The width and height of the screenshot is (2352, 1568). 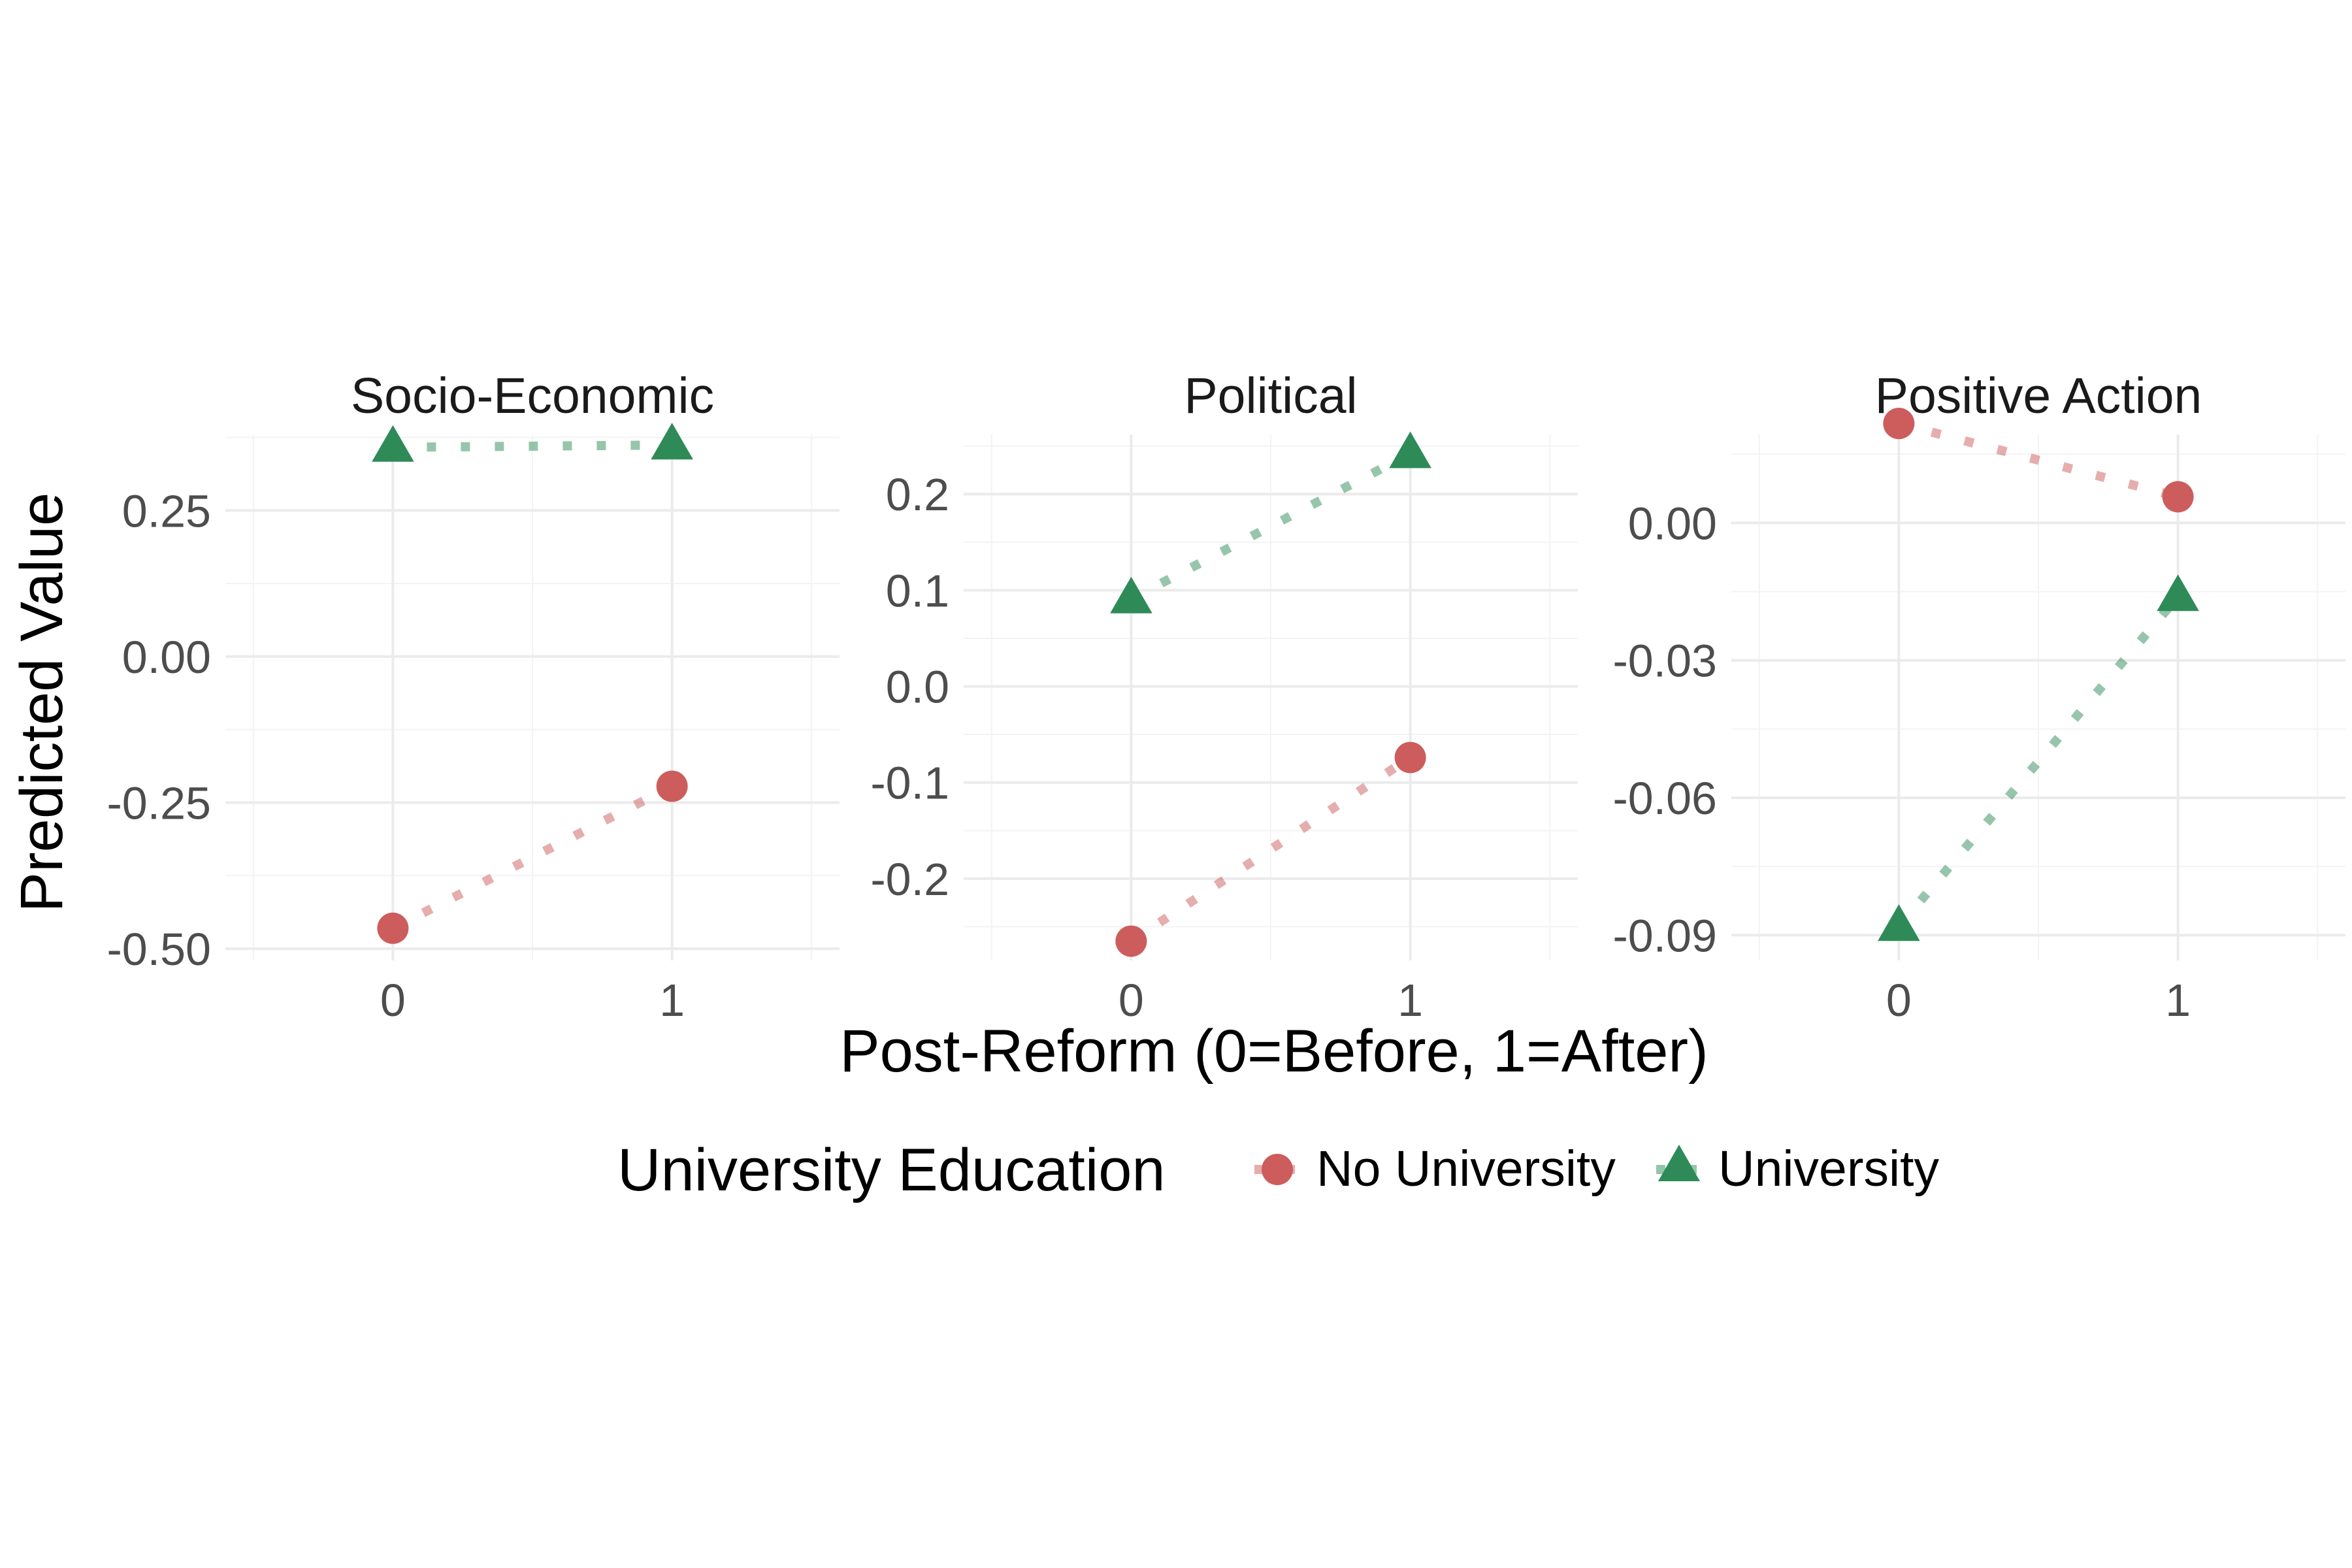 I want to click on legend-label-no-university: No University, so click(x=1466, y=1169).